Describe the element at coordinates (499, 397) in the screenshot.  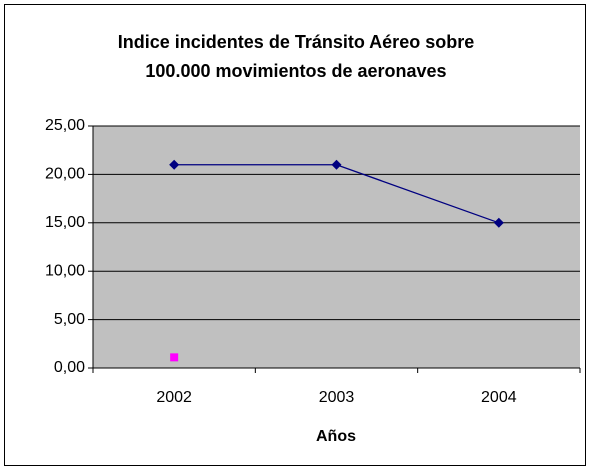
I see `x-tick-label: 2004` at that location.